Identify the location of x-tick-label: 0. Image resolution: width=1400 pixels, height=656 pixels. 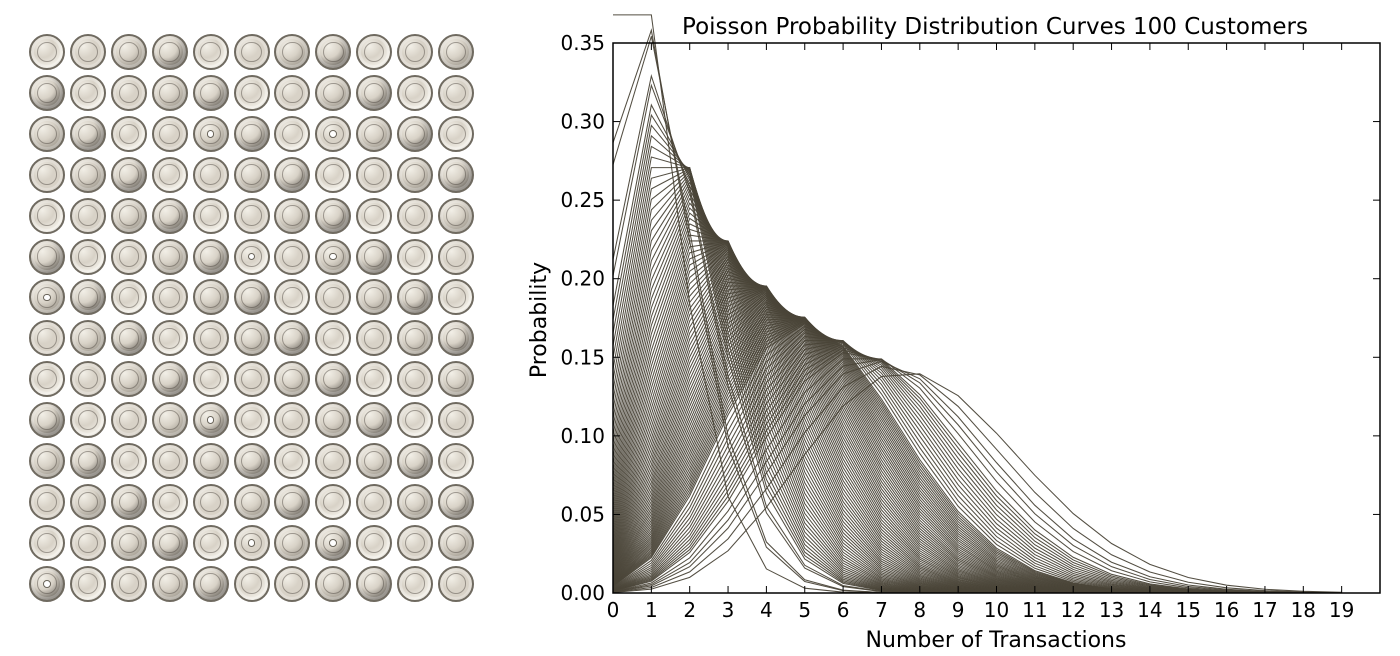
(613, 610).